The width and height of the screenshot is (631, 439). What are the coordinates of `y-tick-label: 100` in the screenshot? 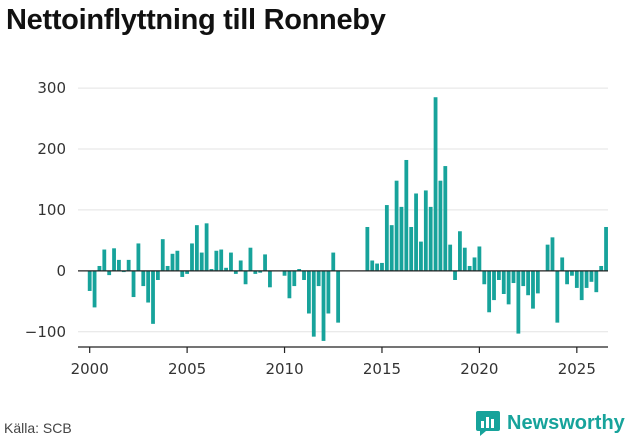 It's located at (51, 210).